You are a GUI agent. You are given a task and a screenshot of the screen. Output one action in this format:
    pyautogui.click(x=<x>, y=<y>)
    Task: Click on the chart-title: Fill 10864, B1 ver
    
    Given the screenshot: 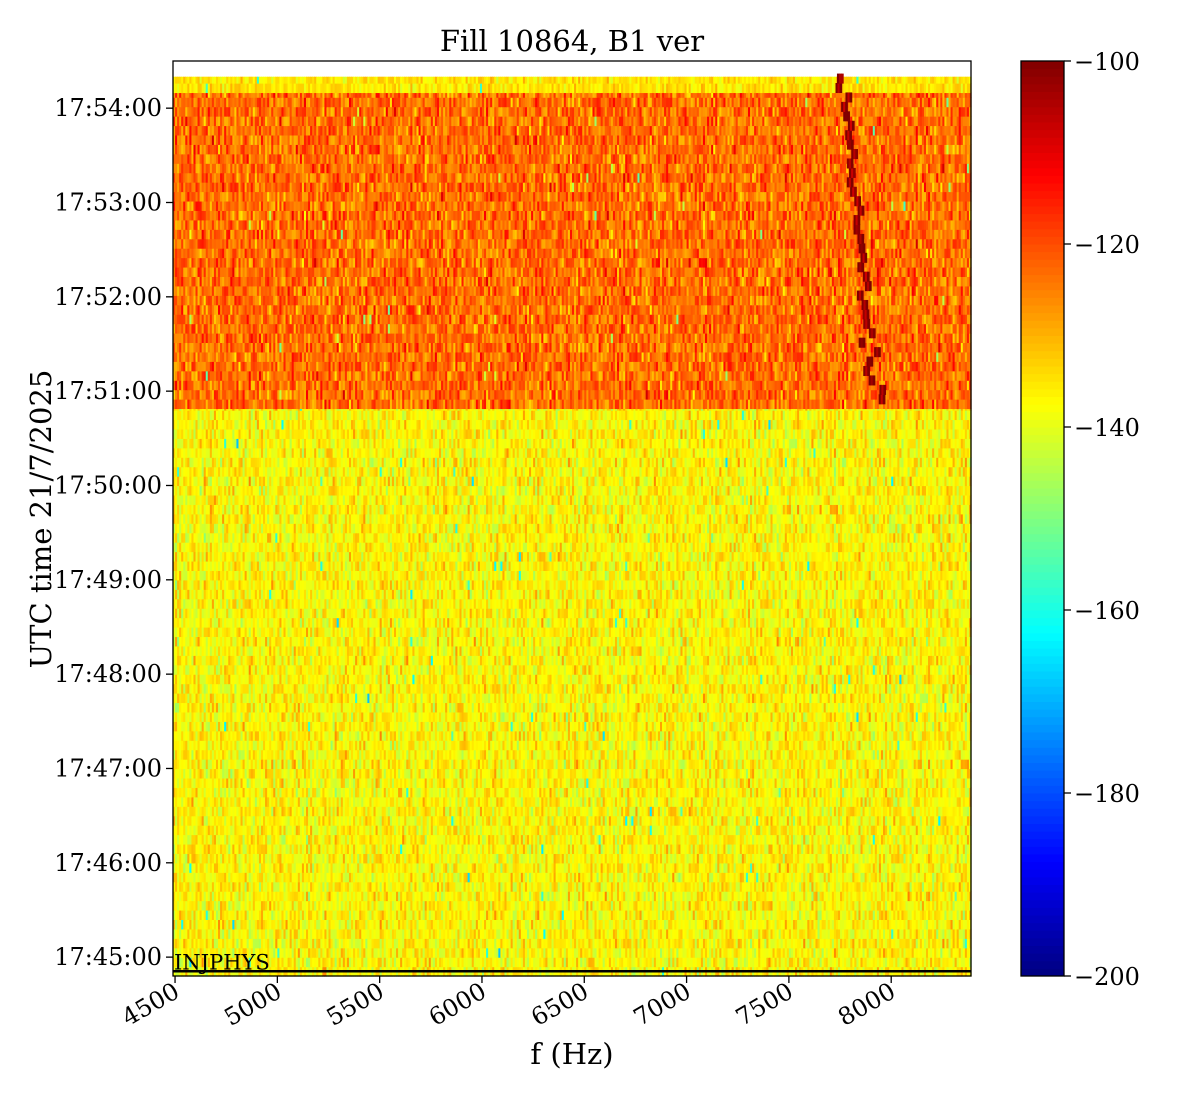 What is the action you would take?
    pyautogui.click(x=572, y=41)
    